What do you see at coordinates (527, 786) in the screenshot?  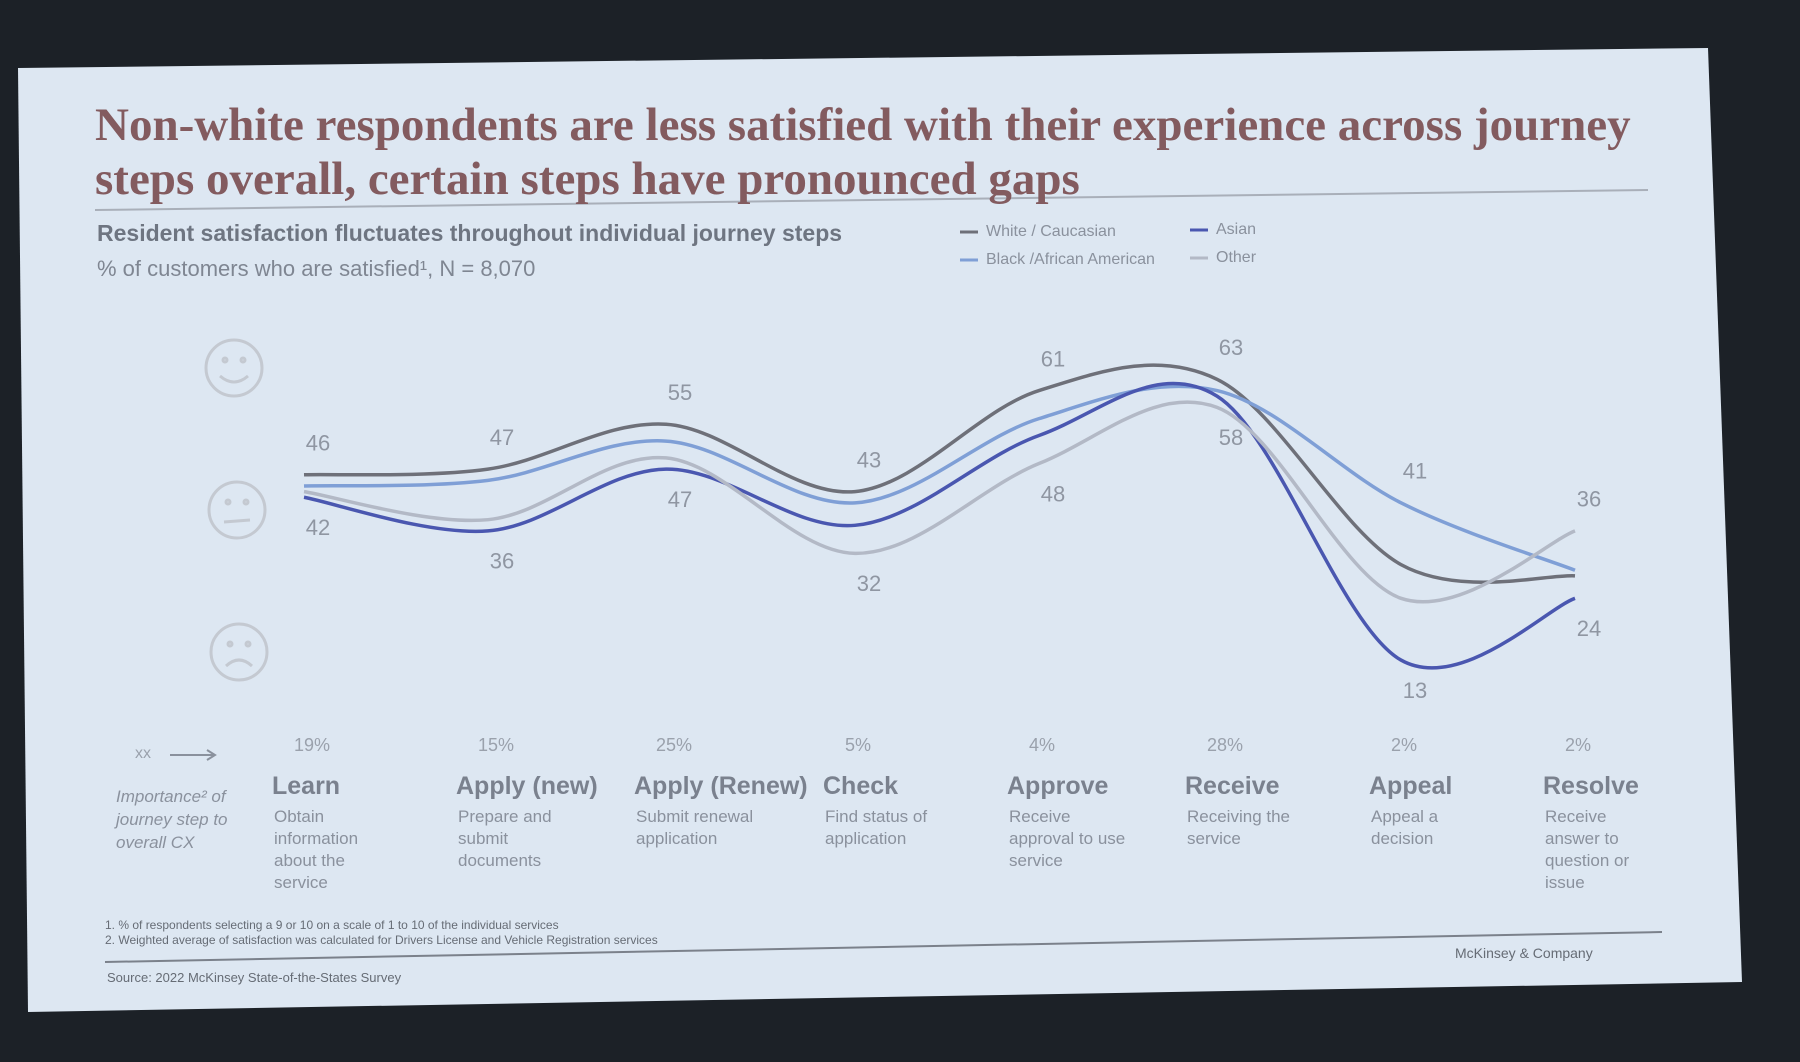 I see `x-tick-label: Apply (new)` at bounding box center [527, 786].